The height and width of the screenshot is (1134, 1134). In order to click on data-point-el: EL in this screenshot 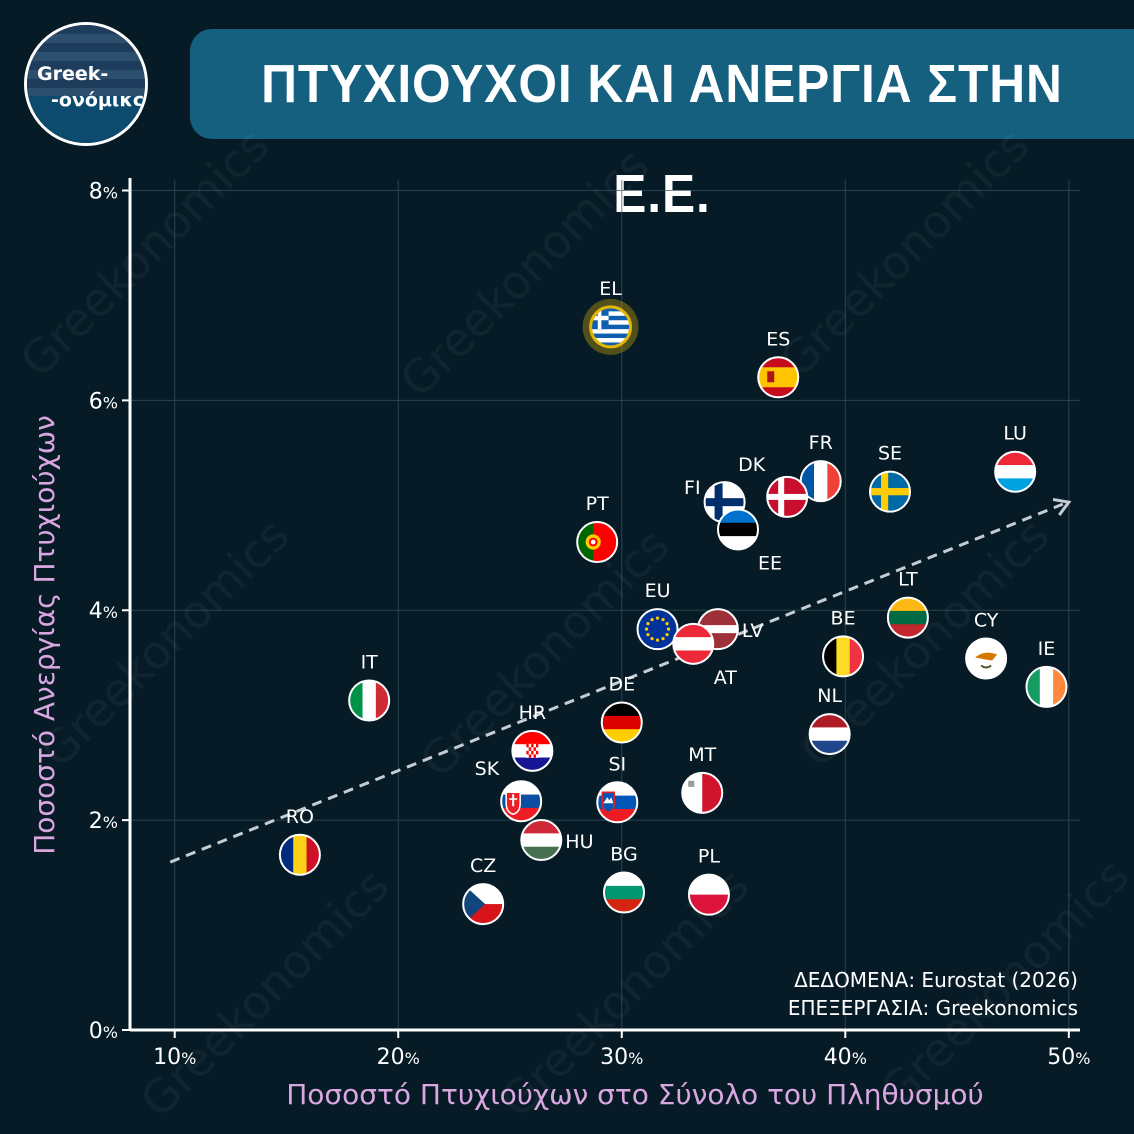, I will do `click(610, 316)`.